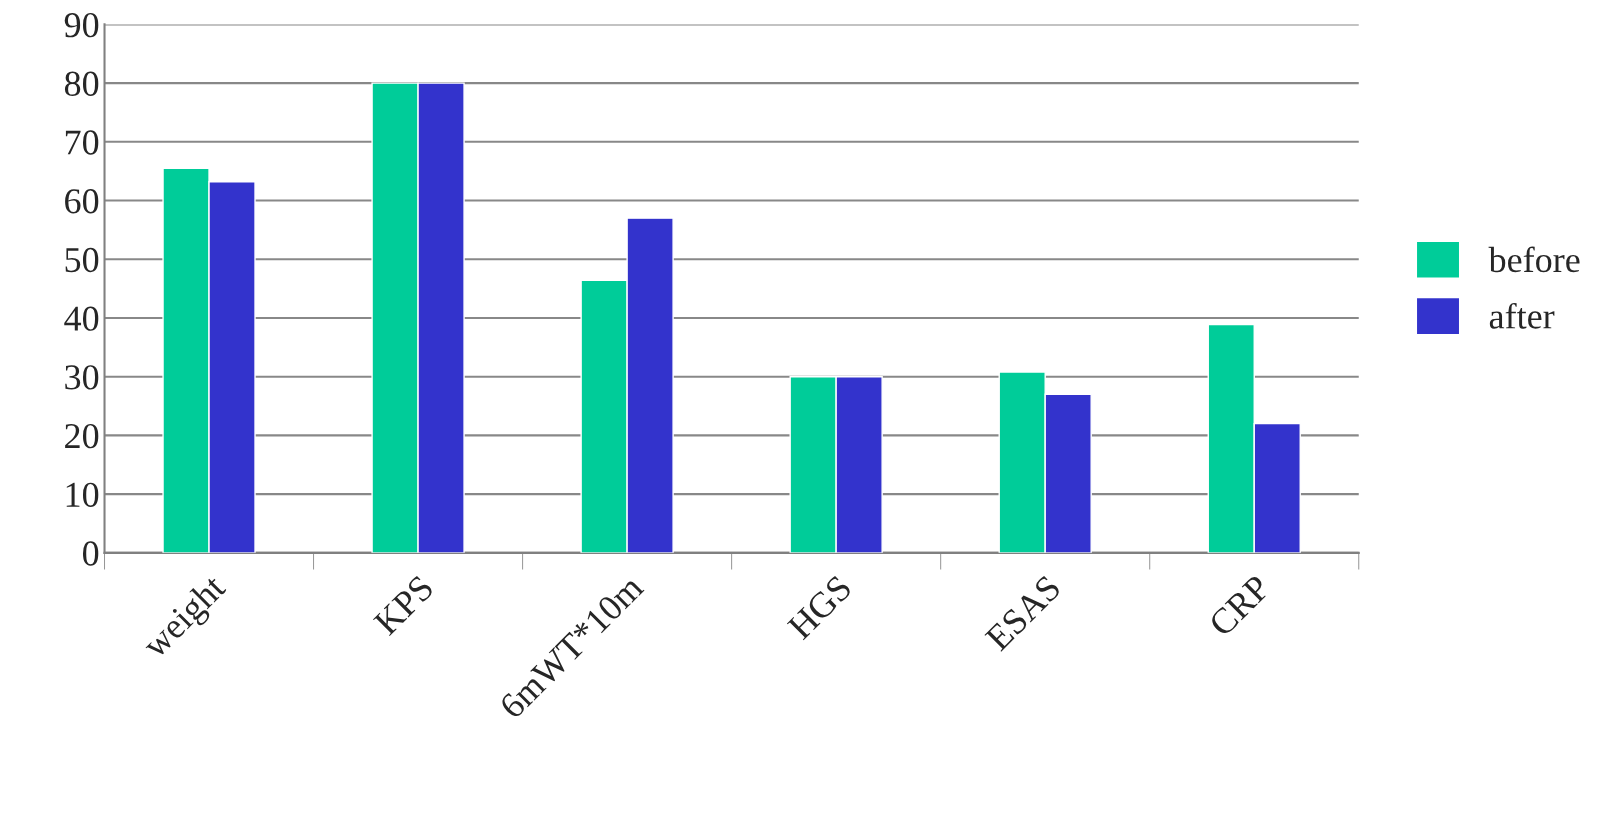 The image size is (1608, 813). What do you see at coordinates (81, 83) in the screenshot?
I see `y-tick-label: 80` at bounding box center [81, 83].